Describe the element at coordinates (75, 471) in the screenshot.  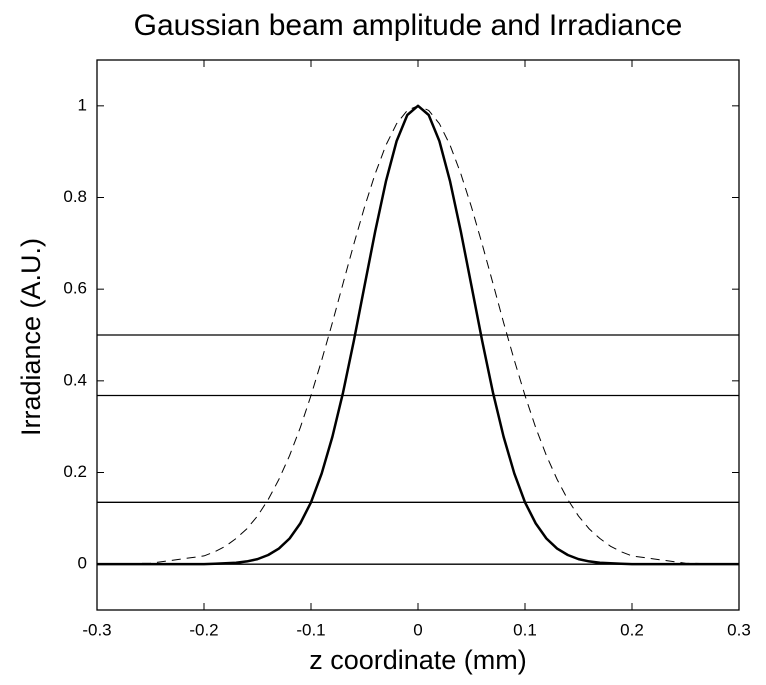
I see `y-tick-label: 0.2` at that location.